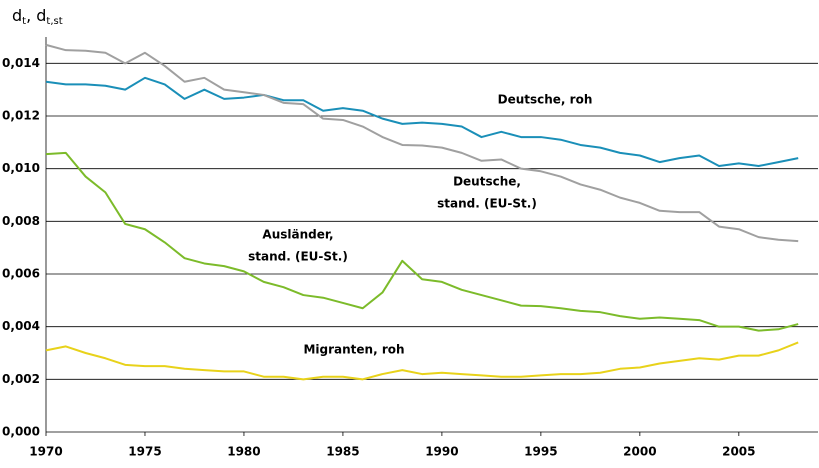 This screenshot has height=468, width=819. Describe the element at coordinates (21, 168) in the screenshot. I see `y-tick-label: 0,010` at that location.